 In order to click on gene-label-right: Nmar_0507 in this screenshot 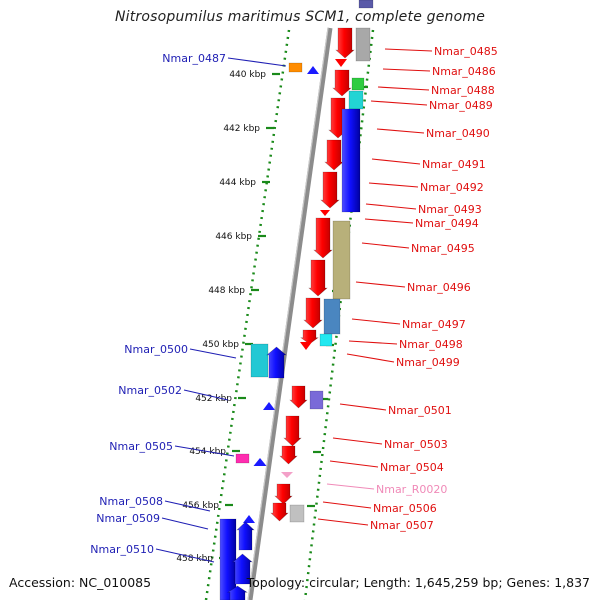, I will do `click(402, 525)`.